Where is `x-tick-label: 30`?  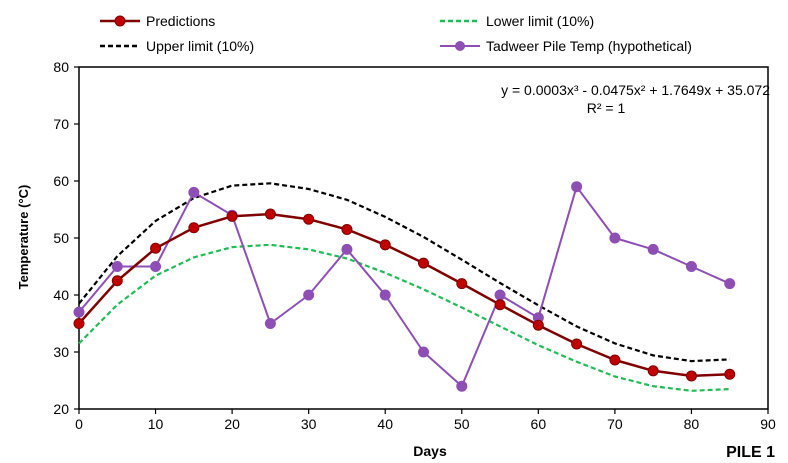
x-tick-label: 30 is located at coordinates (309, 424).